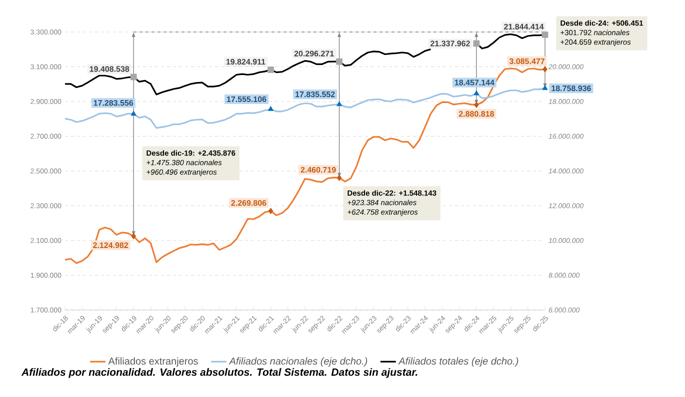  Describe the element at coordinates (248, 203) in the screenshot. I see `data-label: 2.269.806` at that location.